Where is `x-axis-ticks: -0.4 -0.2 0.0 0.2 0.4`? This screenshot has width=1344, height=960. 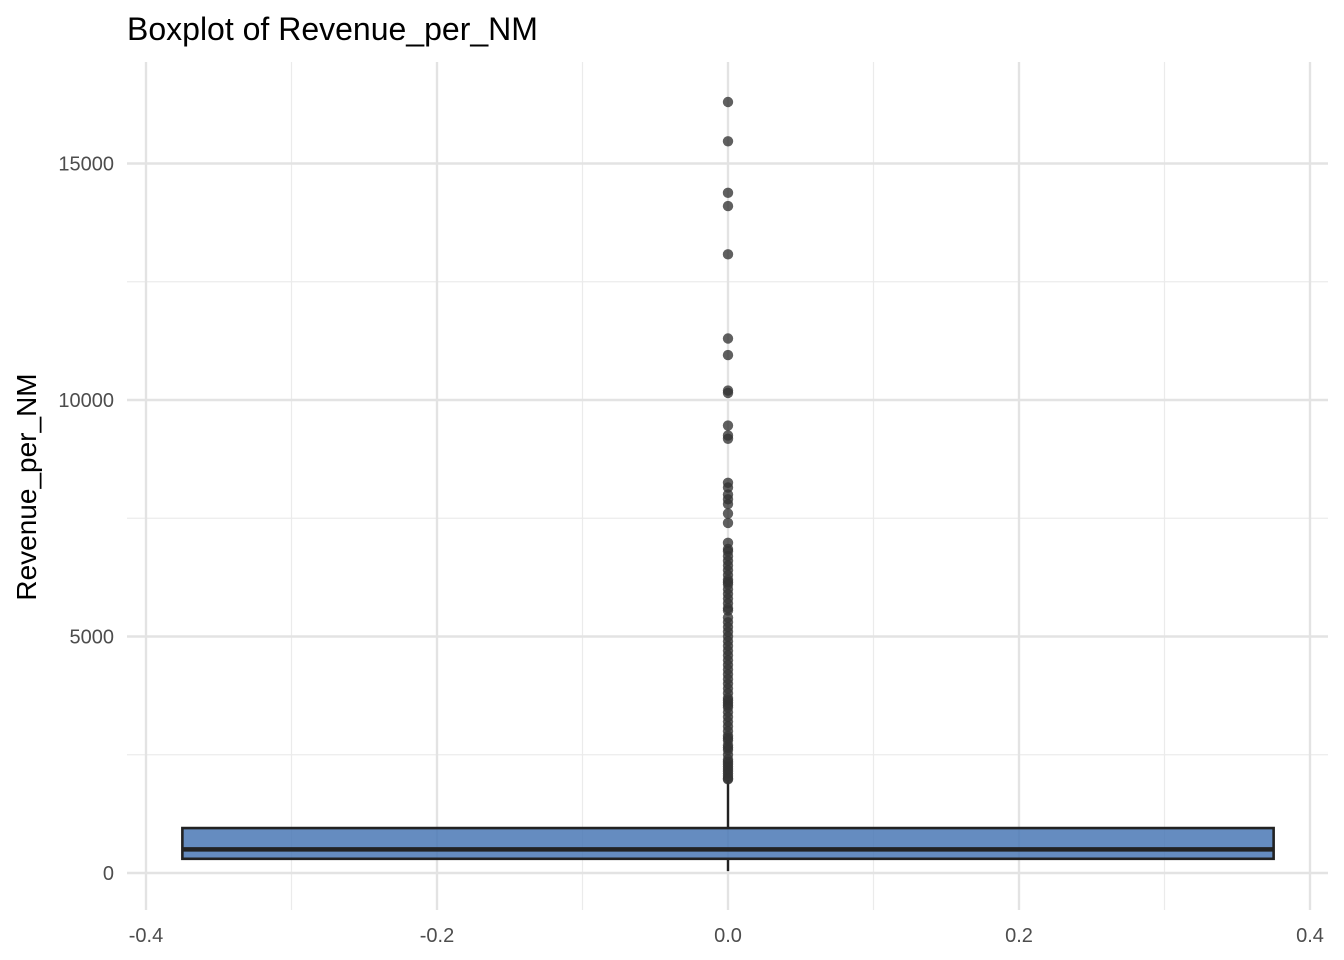
x-axis-ticks: -0.4 -0.2 0.0 0.2 0.4 is located at coordinates (726, 936).